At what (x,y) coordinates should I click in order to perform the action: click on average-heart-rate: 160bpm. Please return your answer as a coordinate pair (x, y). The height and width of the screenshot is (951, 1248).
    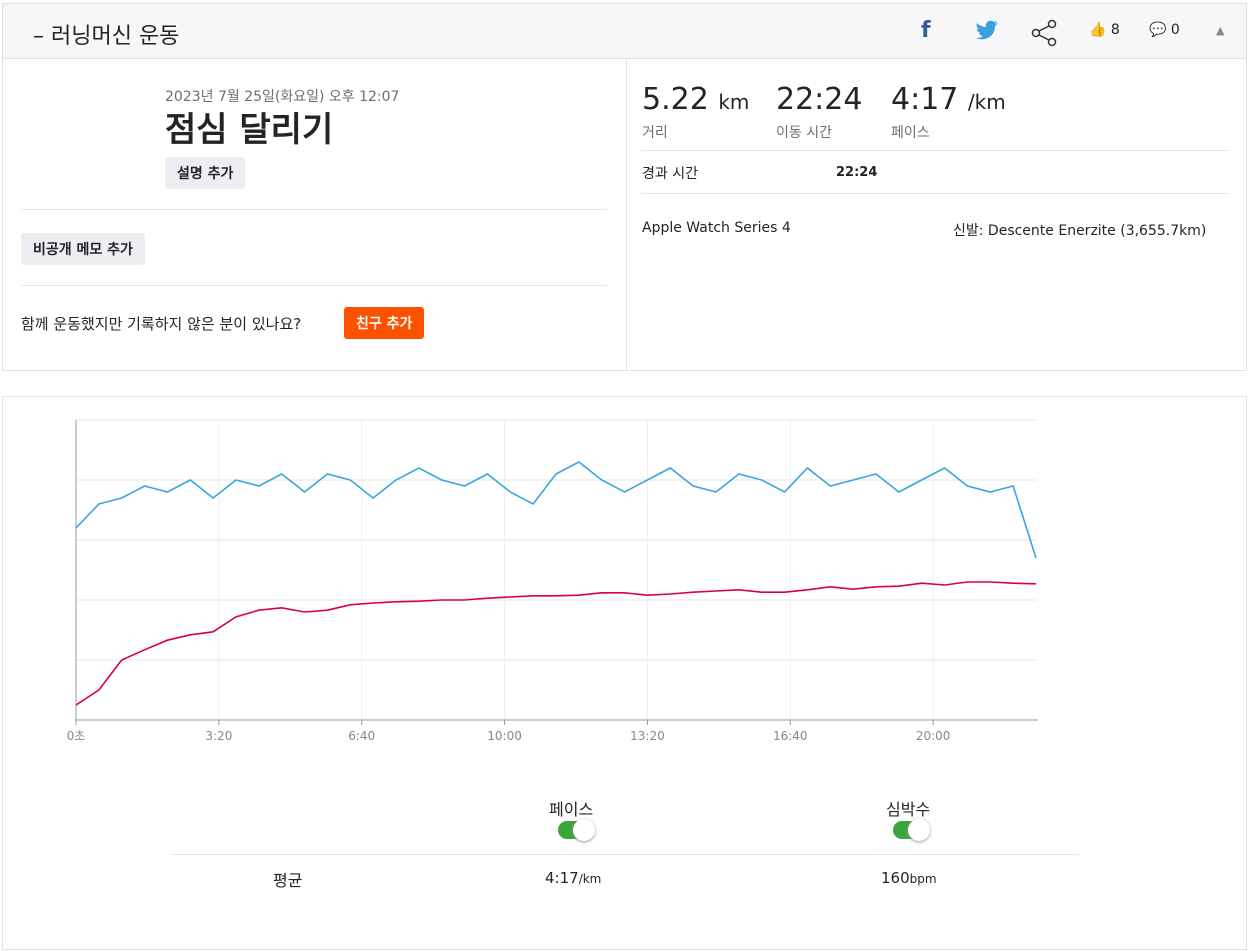
    Looking at the image, I should click on (909, 878).